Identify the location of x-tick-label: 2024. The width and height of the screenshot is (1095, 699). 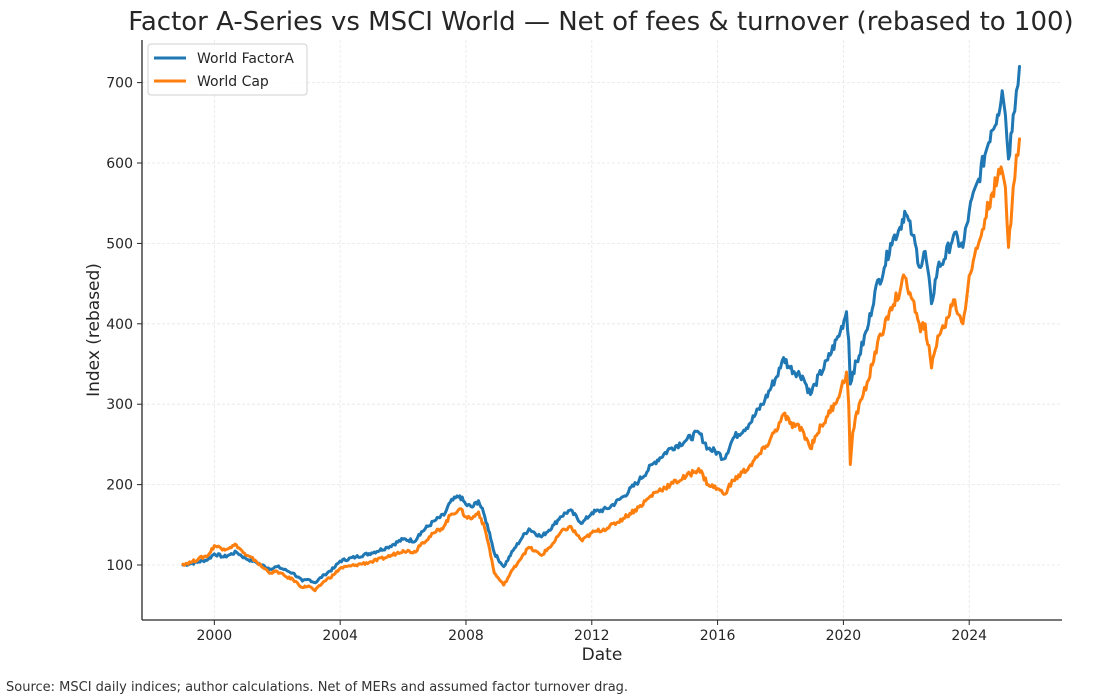
(969, 636).